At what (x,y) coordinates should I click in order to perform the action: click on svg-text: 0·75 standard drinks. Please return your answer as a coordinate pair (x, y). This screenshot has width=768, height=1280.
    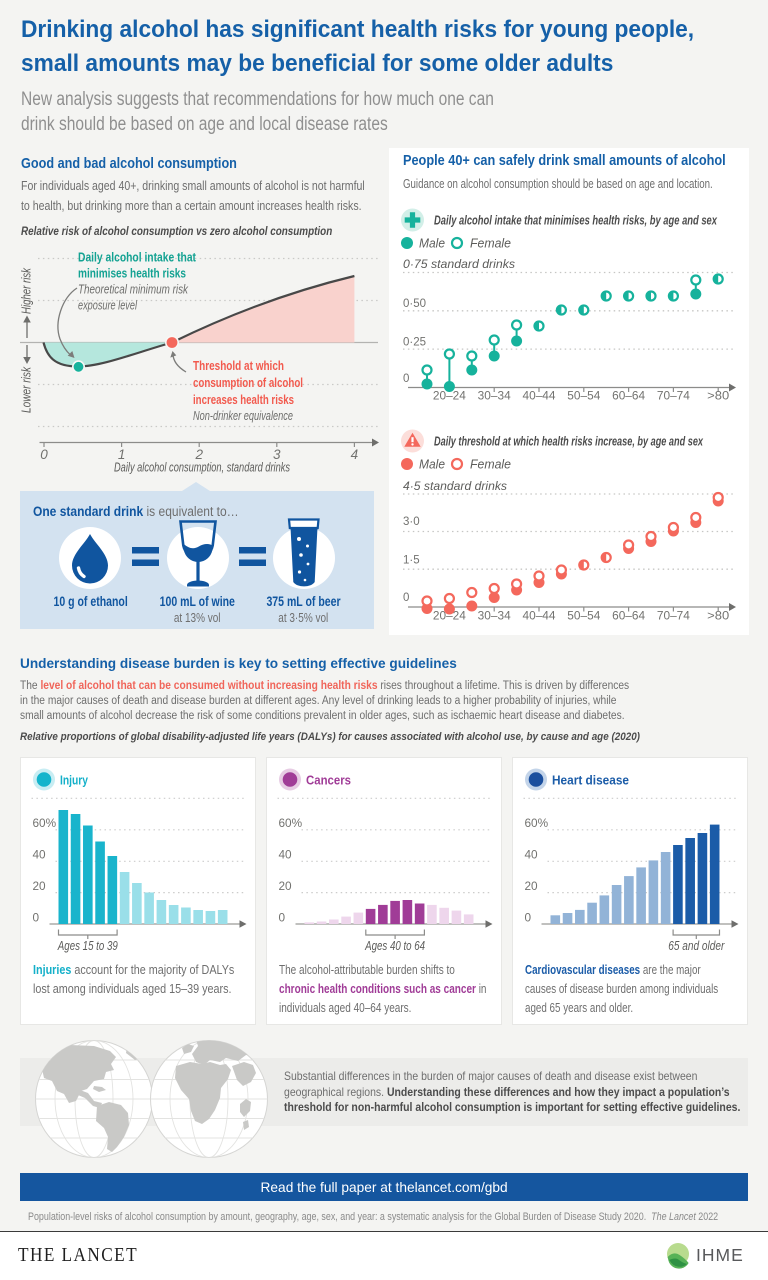
    Looking at the image, I should click on (459, 264).